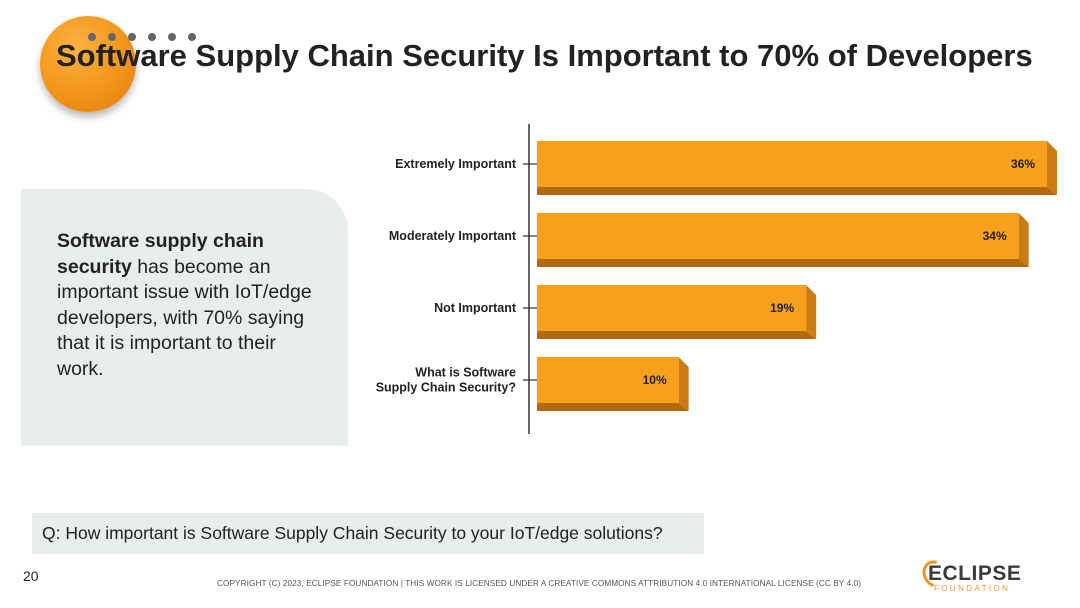 This screenshot has height=608, width=1080. I want to click on category-label: Extremely Important, so click(456, 164).